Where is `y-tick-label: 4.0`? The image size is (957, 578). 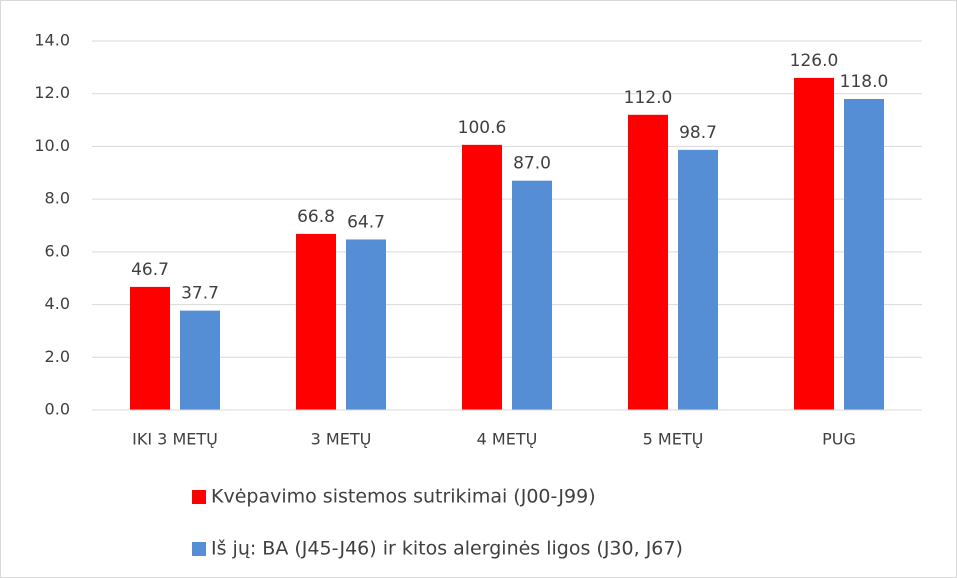 y-tick-label: 4.0 is located at coordinates (57, 303).